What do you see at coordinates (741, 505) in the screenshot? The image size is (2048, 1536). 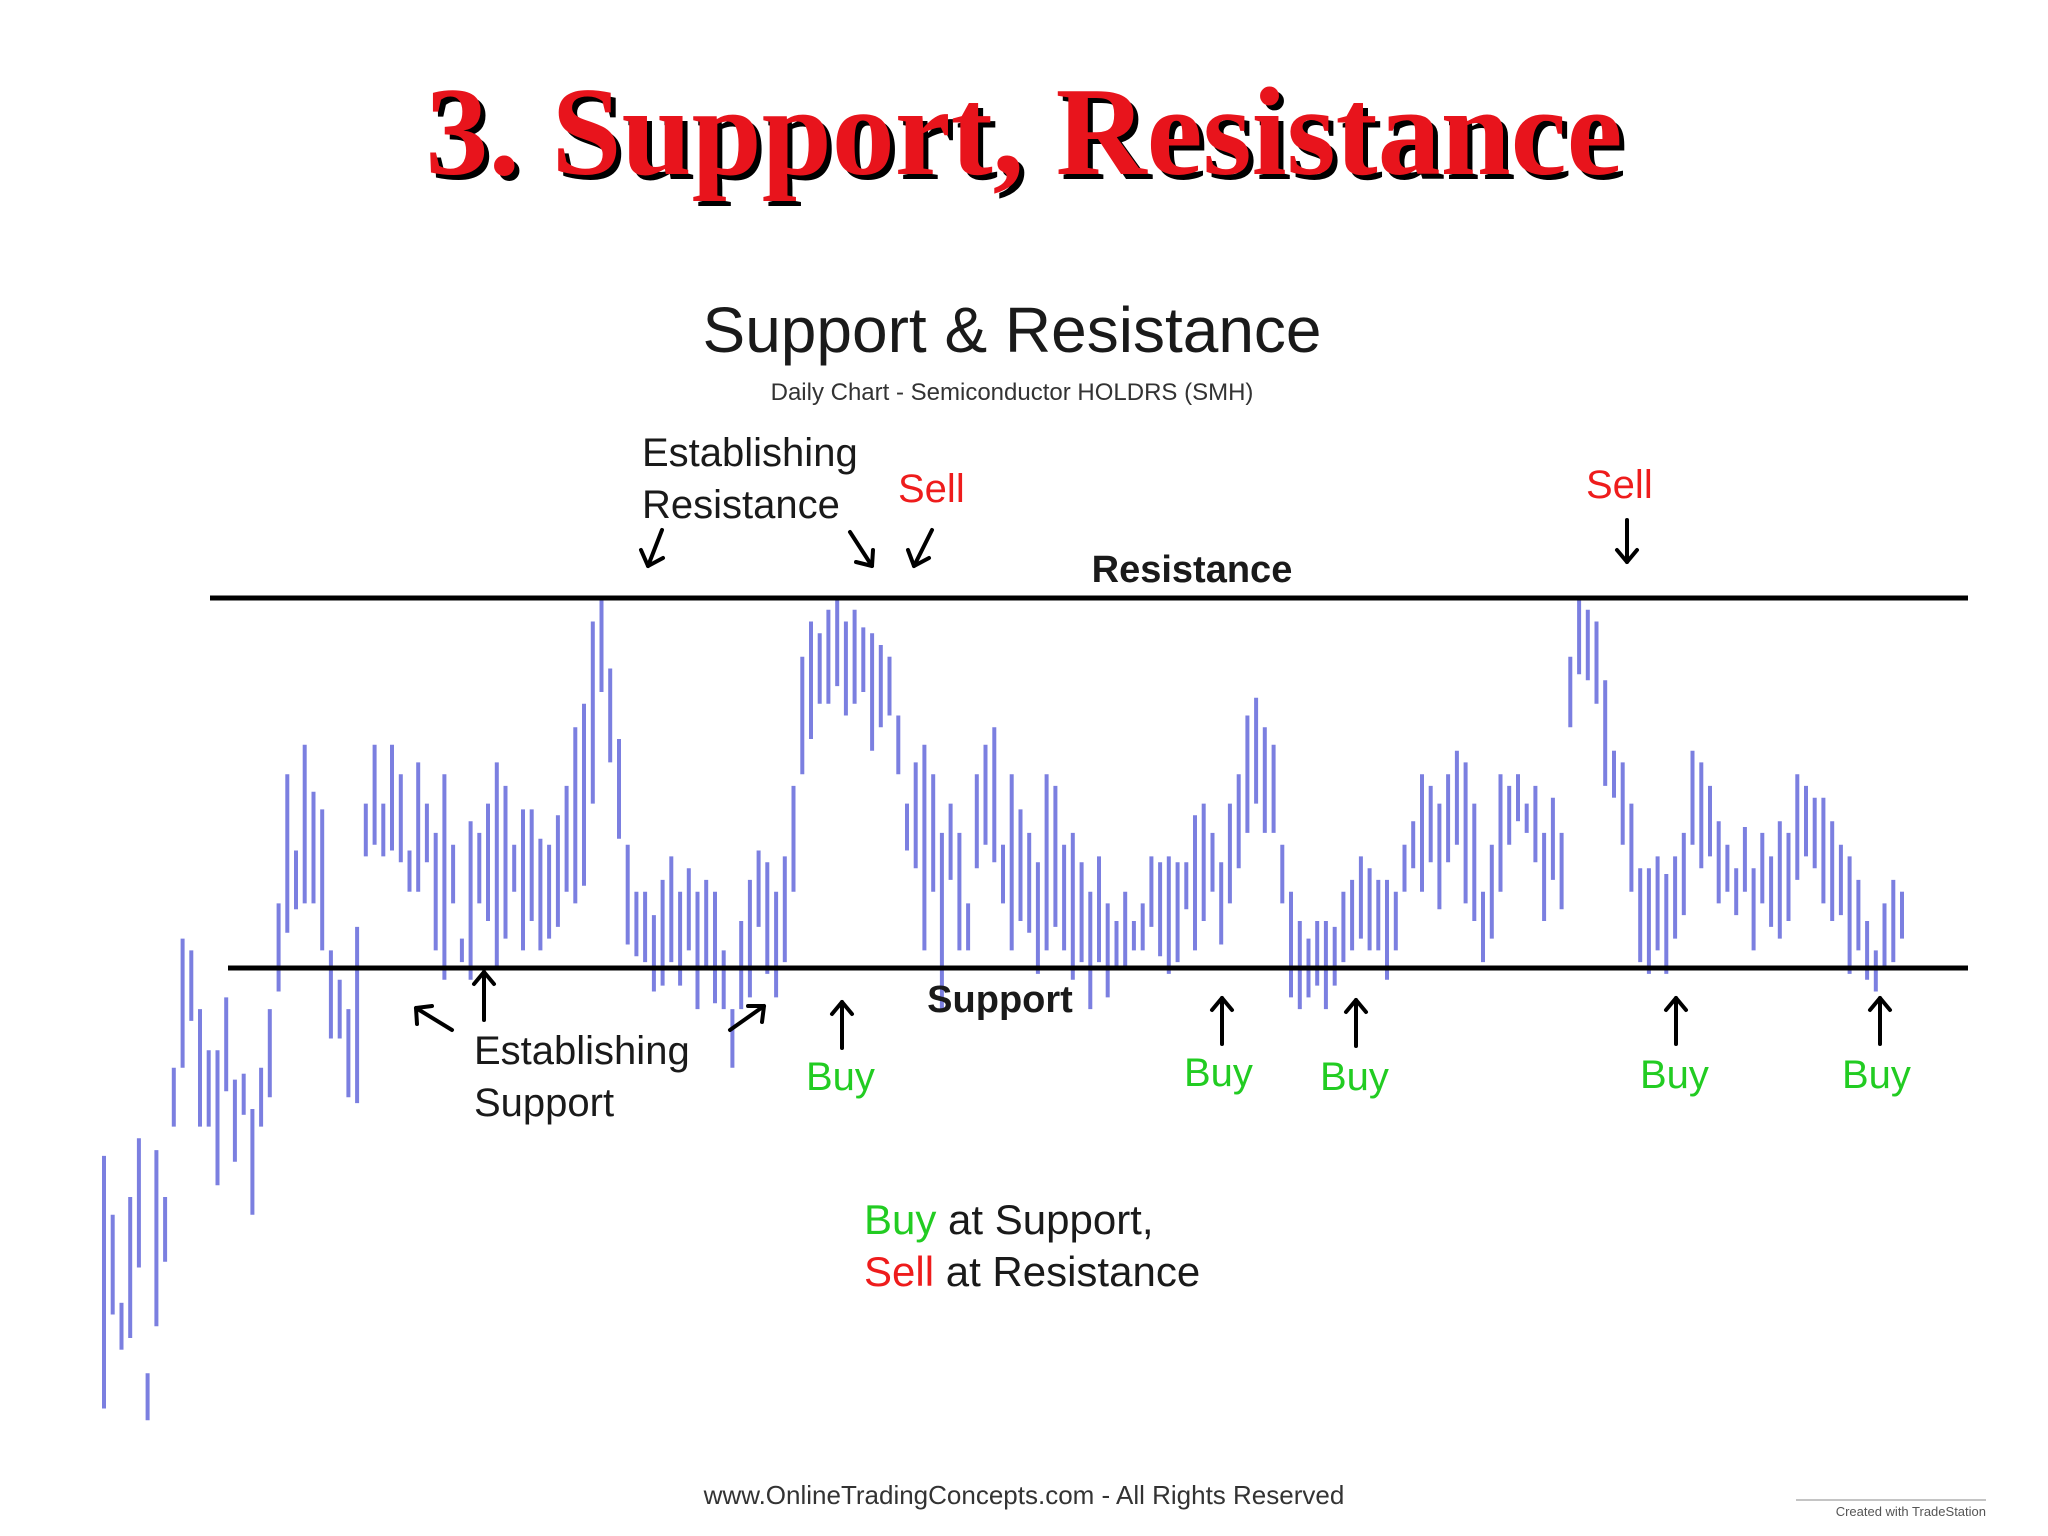 I see `annotation-establishing-resistance-line-2: Resistance` at bounding box center [741, 505].